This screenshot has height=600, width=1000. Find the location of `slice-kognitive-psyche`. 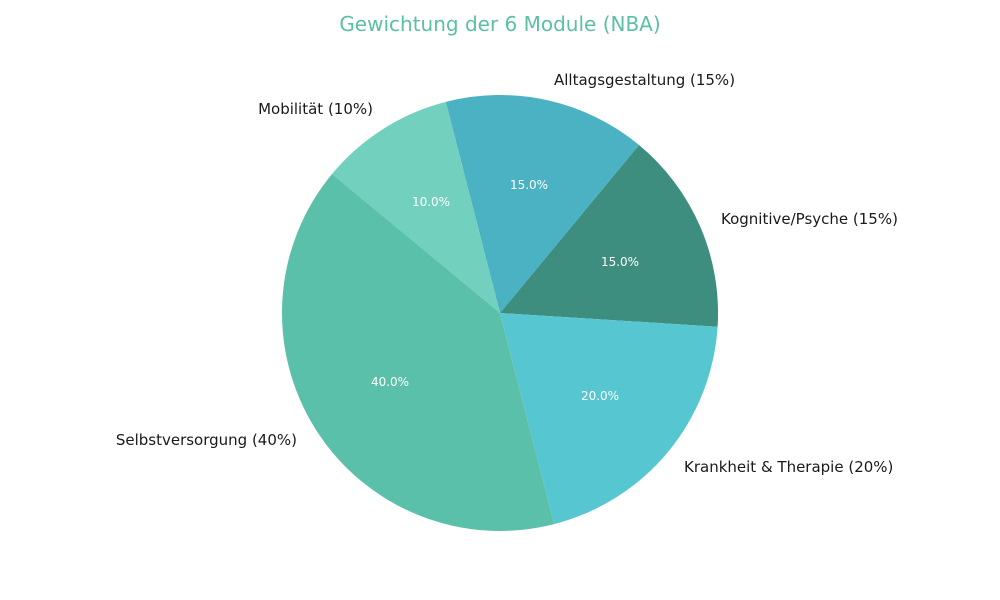

slice-kognitive-psyche is located at coordinates (609, 236).